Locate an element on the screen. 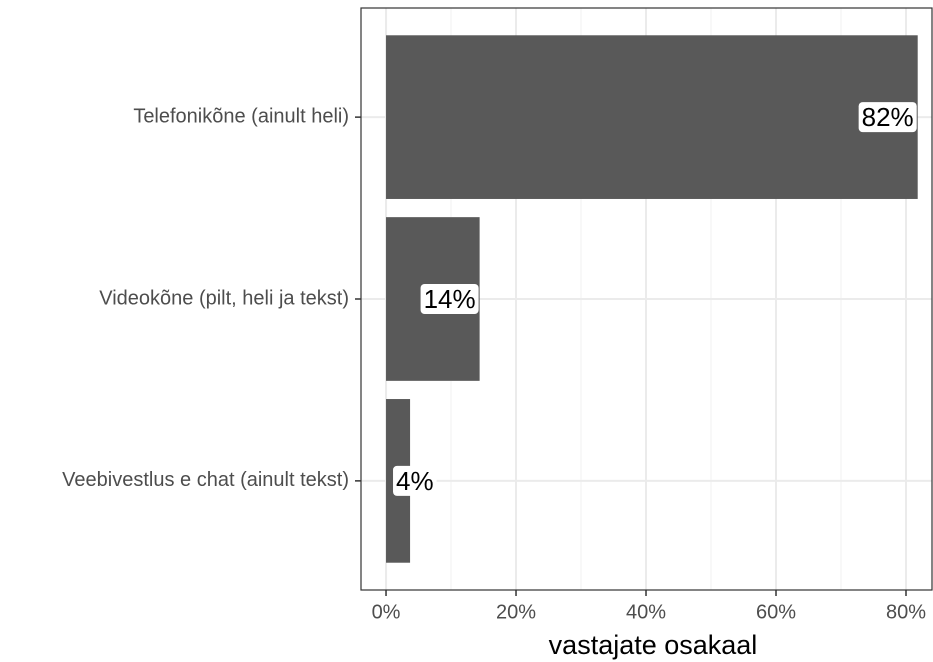 The height and width of the screenshot is (662, 933). data-label-group: 82% is located at coordinates (887, 117).